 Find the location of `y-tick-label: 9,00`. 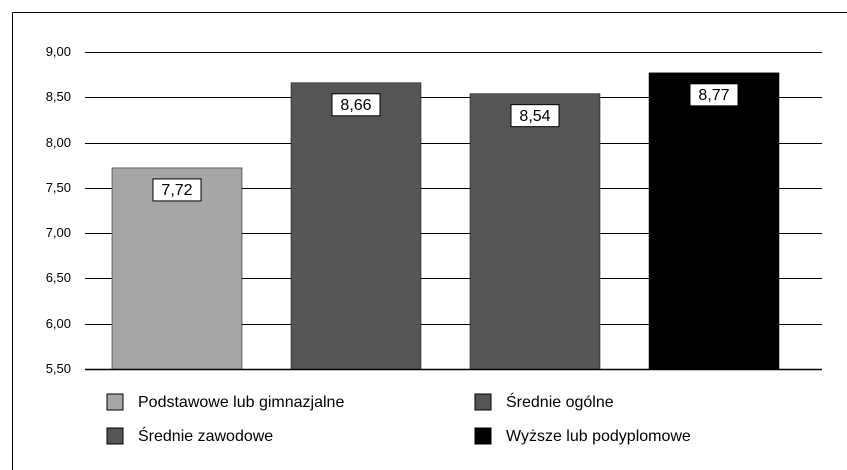

y-tick-label: 9,00 is located at coordinates (58, 51).